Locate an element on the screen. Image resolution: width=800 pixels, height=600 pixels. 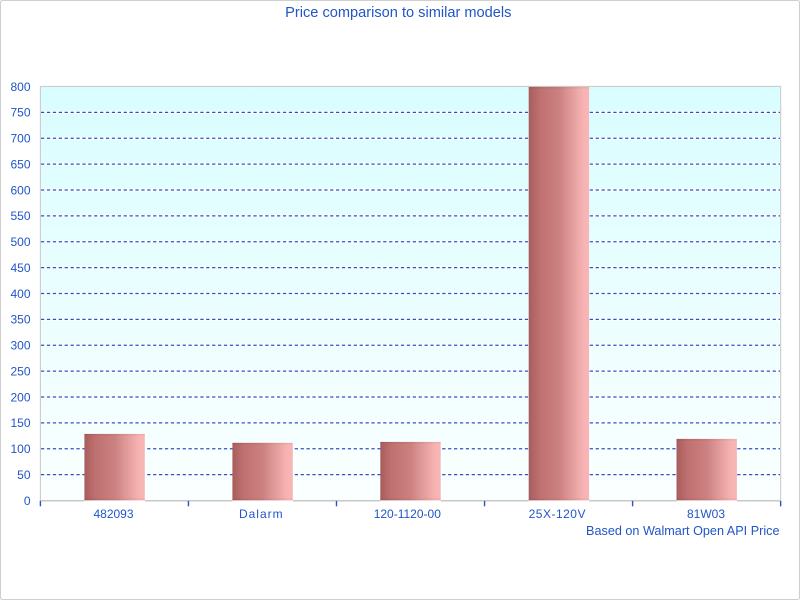
svg-text: 200 is located at coordinates (20, 397).